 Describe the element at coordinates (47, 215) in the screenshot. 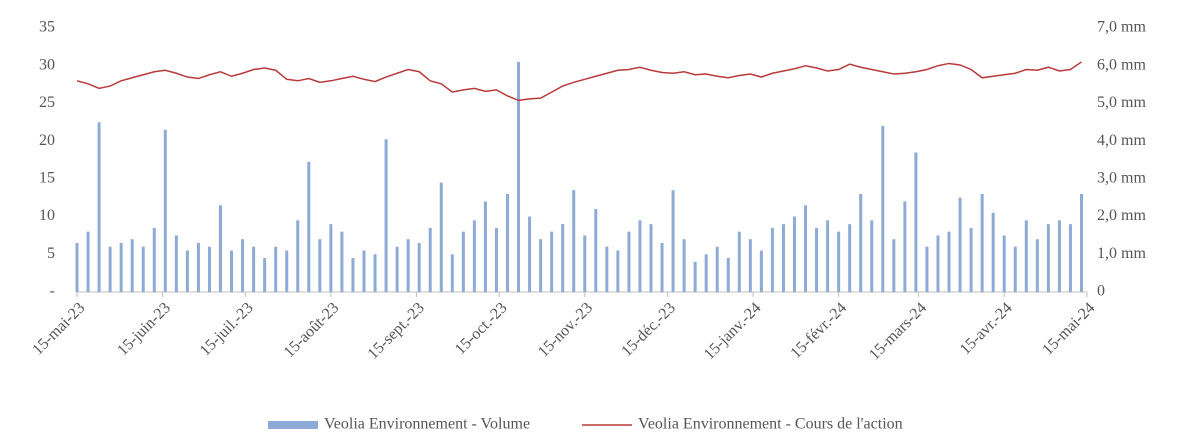

I see `y-tick-label: 10` at that location.